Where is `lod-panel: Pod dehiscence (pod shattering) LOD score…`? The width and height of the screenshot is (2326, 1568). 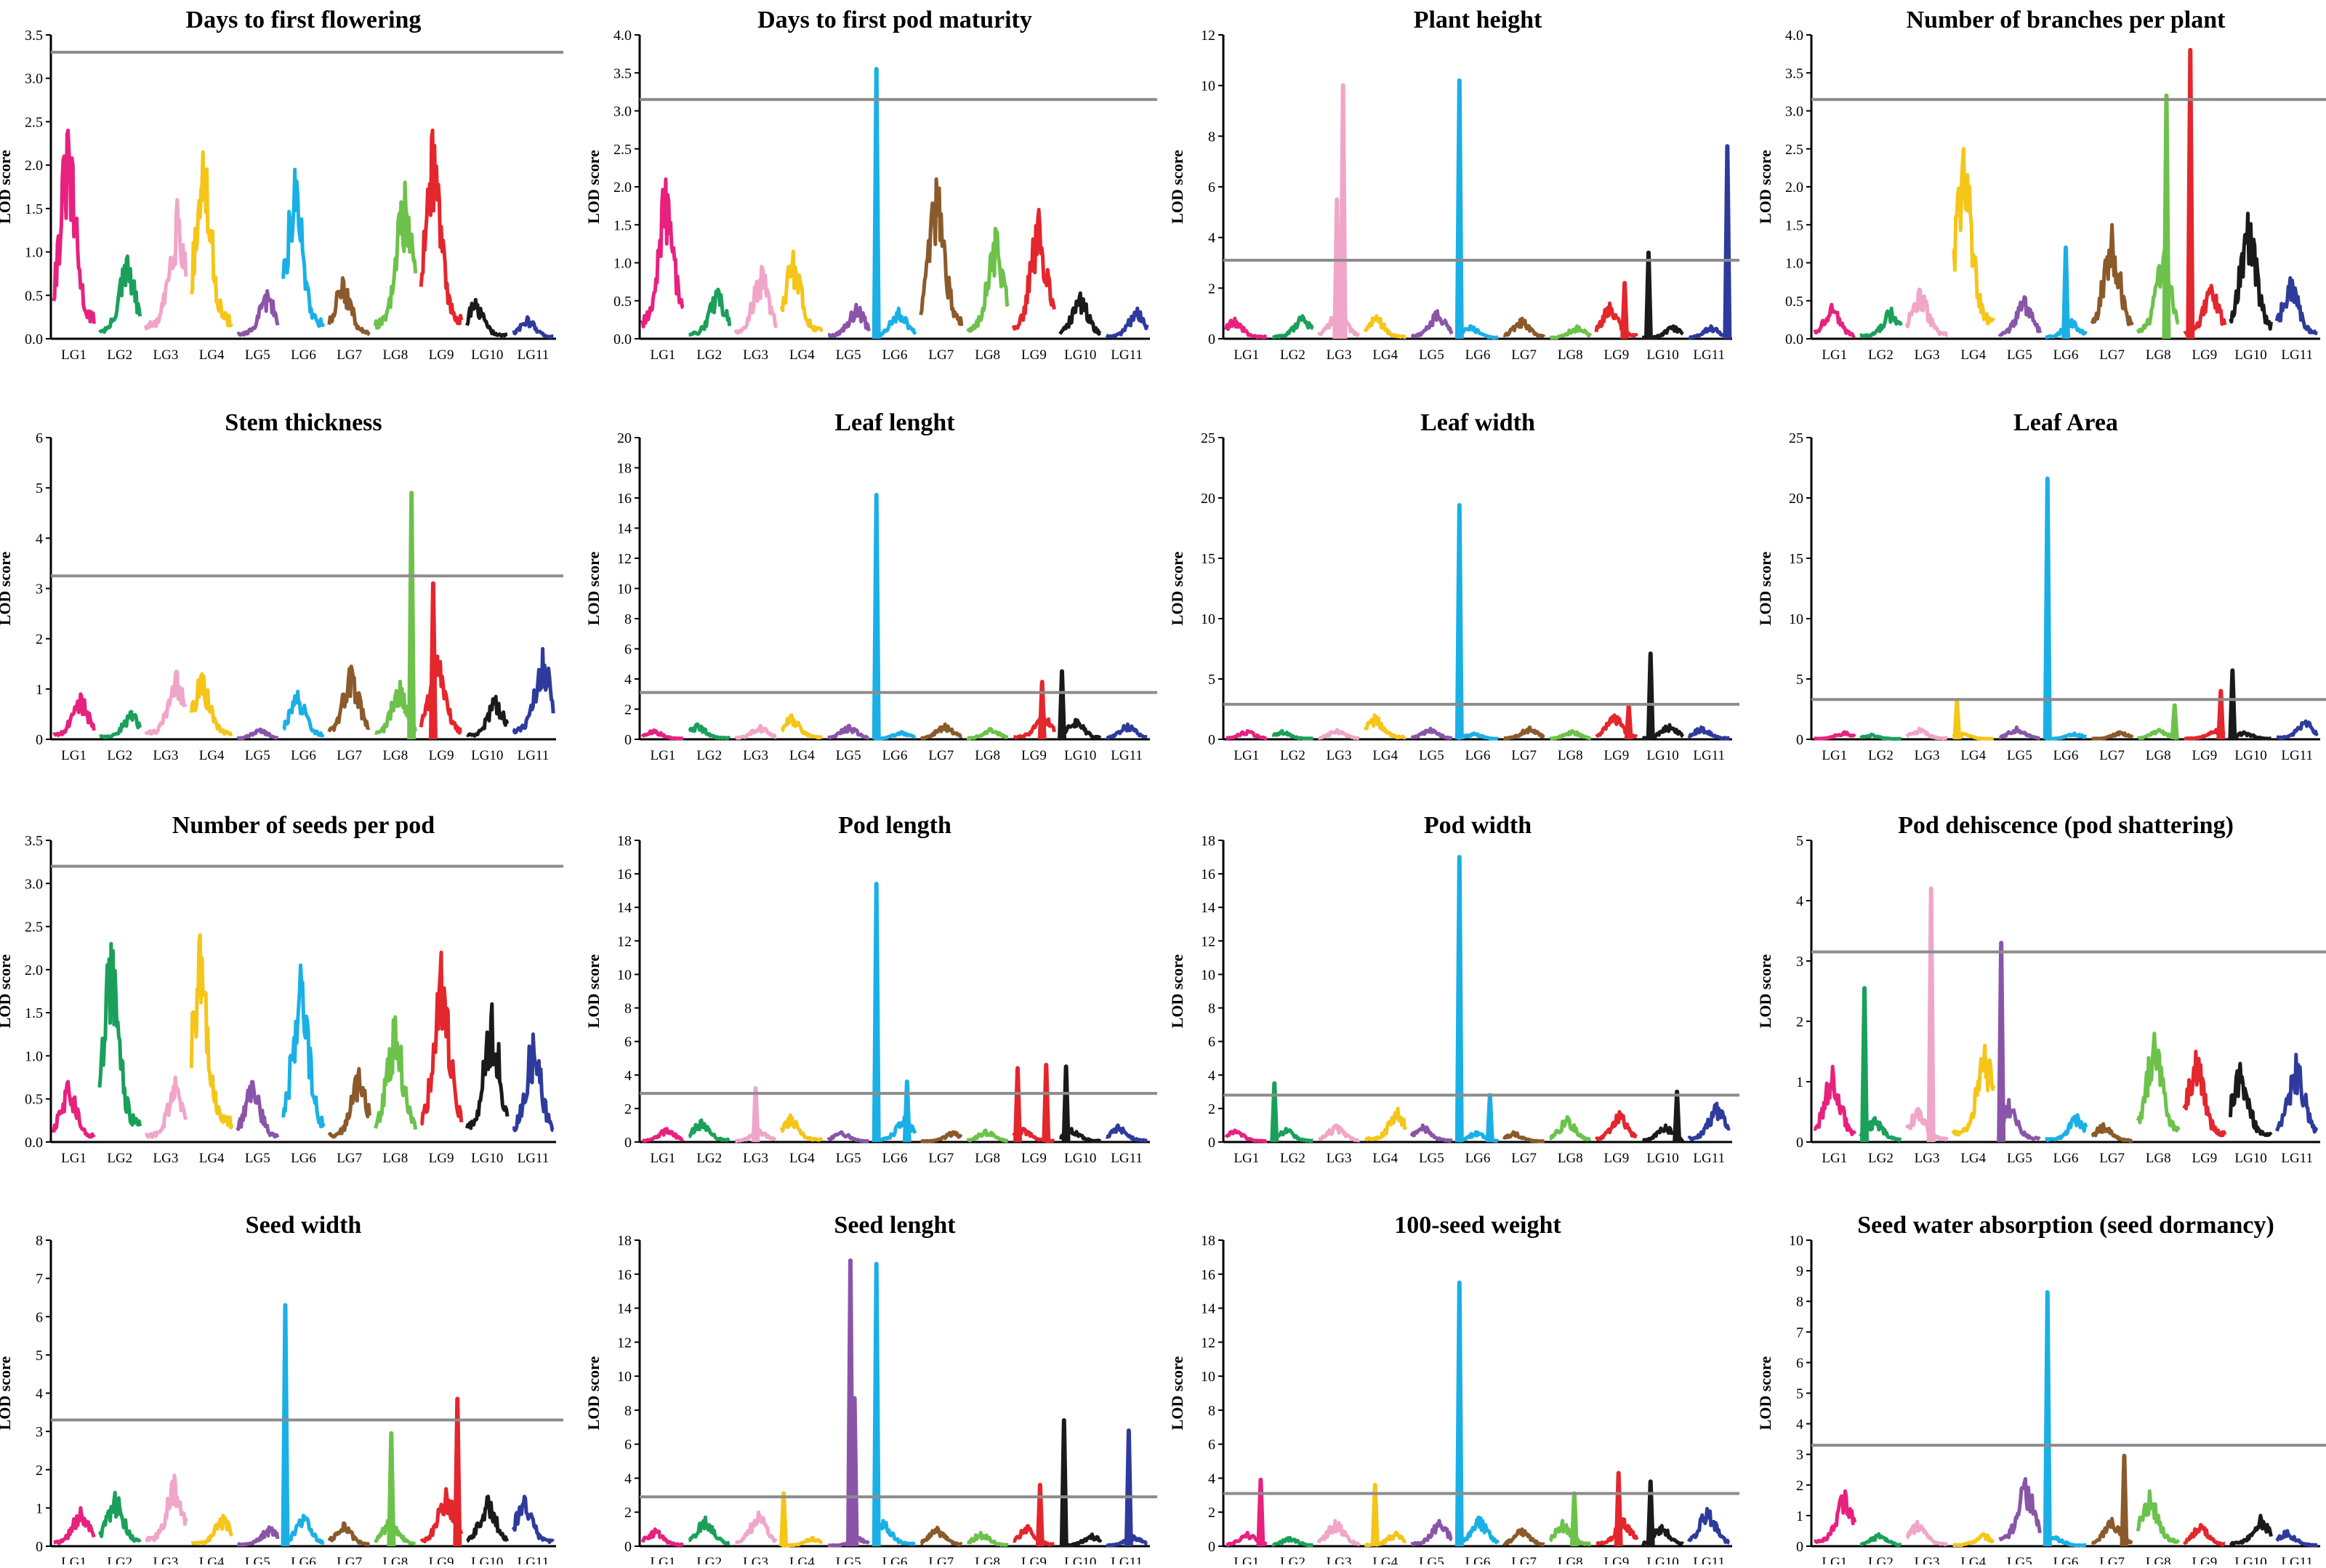 lod-panel: Pod dehiscence (pod shattering) LOD score… is located at coordinates (2041, 989).